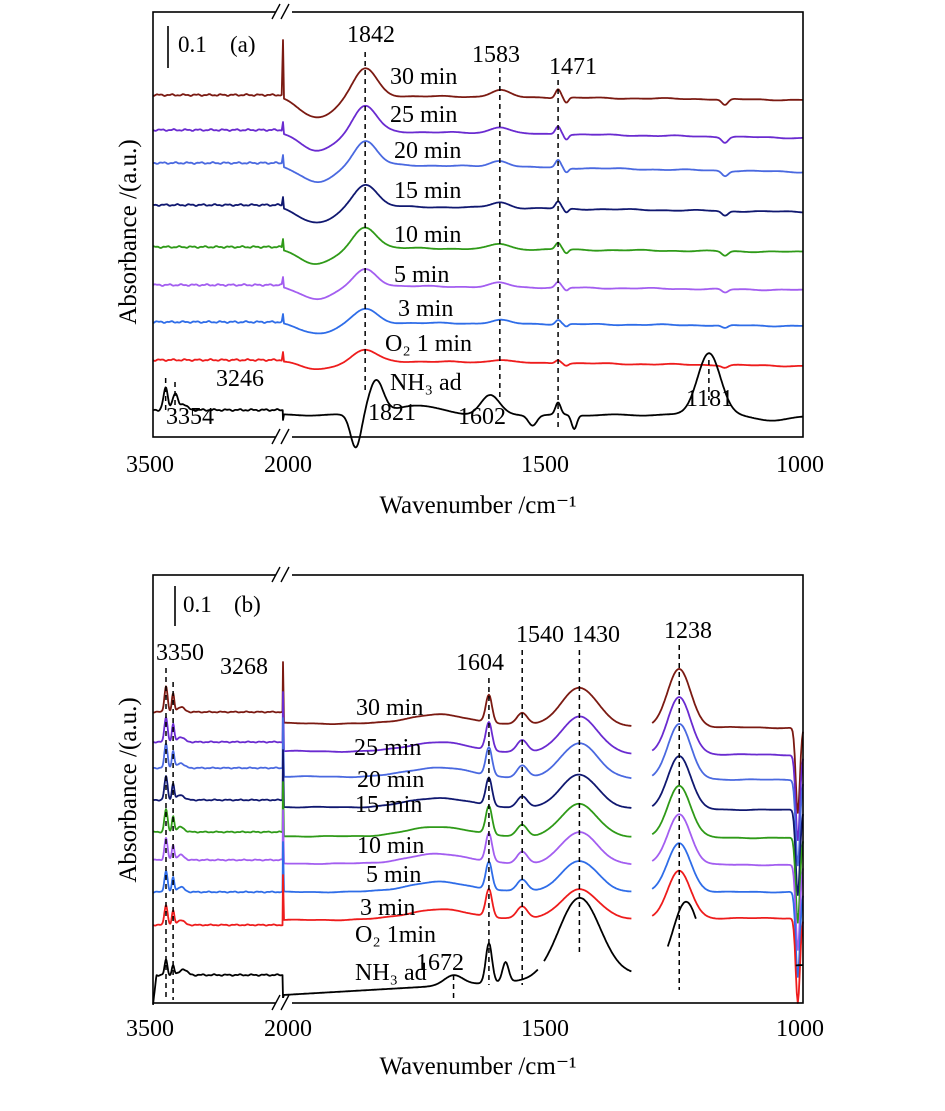 Image resolution: width=945 pixels, height=1111 pixels. Describe the element at coordinates (480, 663) in the screenshot. I see `peak-label-b-1604: 1604` at that location.